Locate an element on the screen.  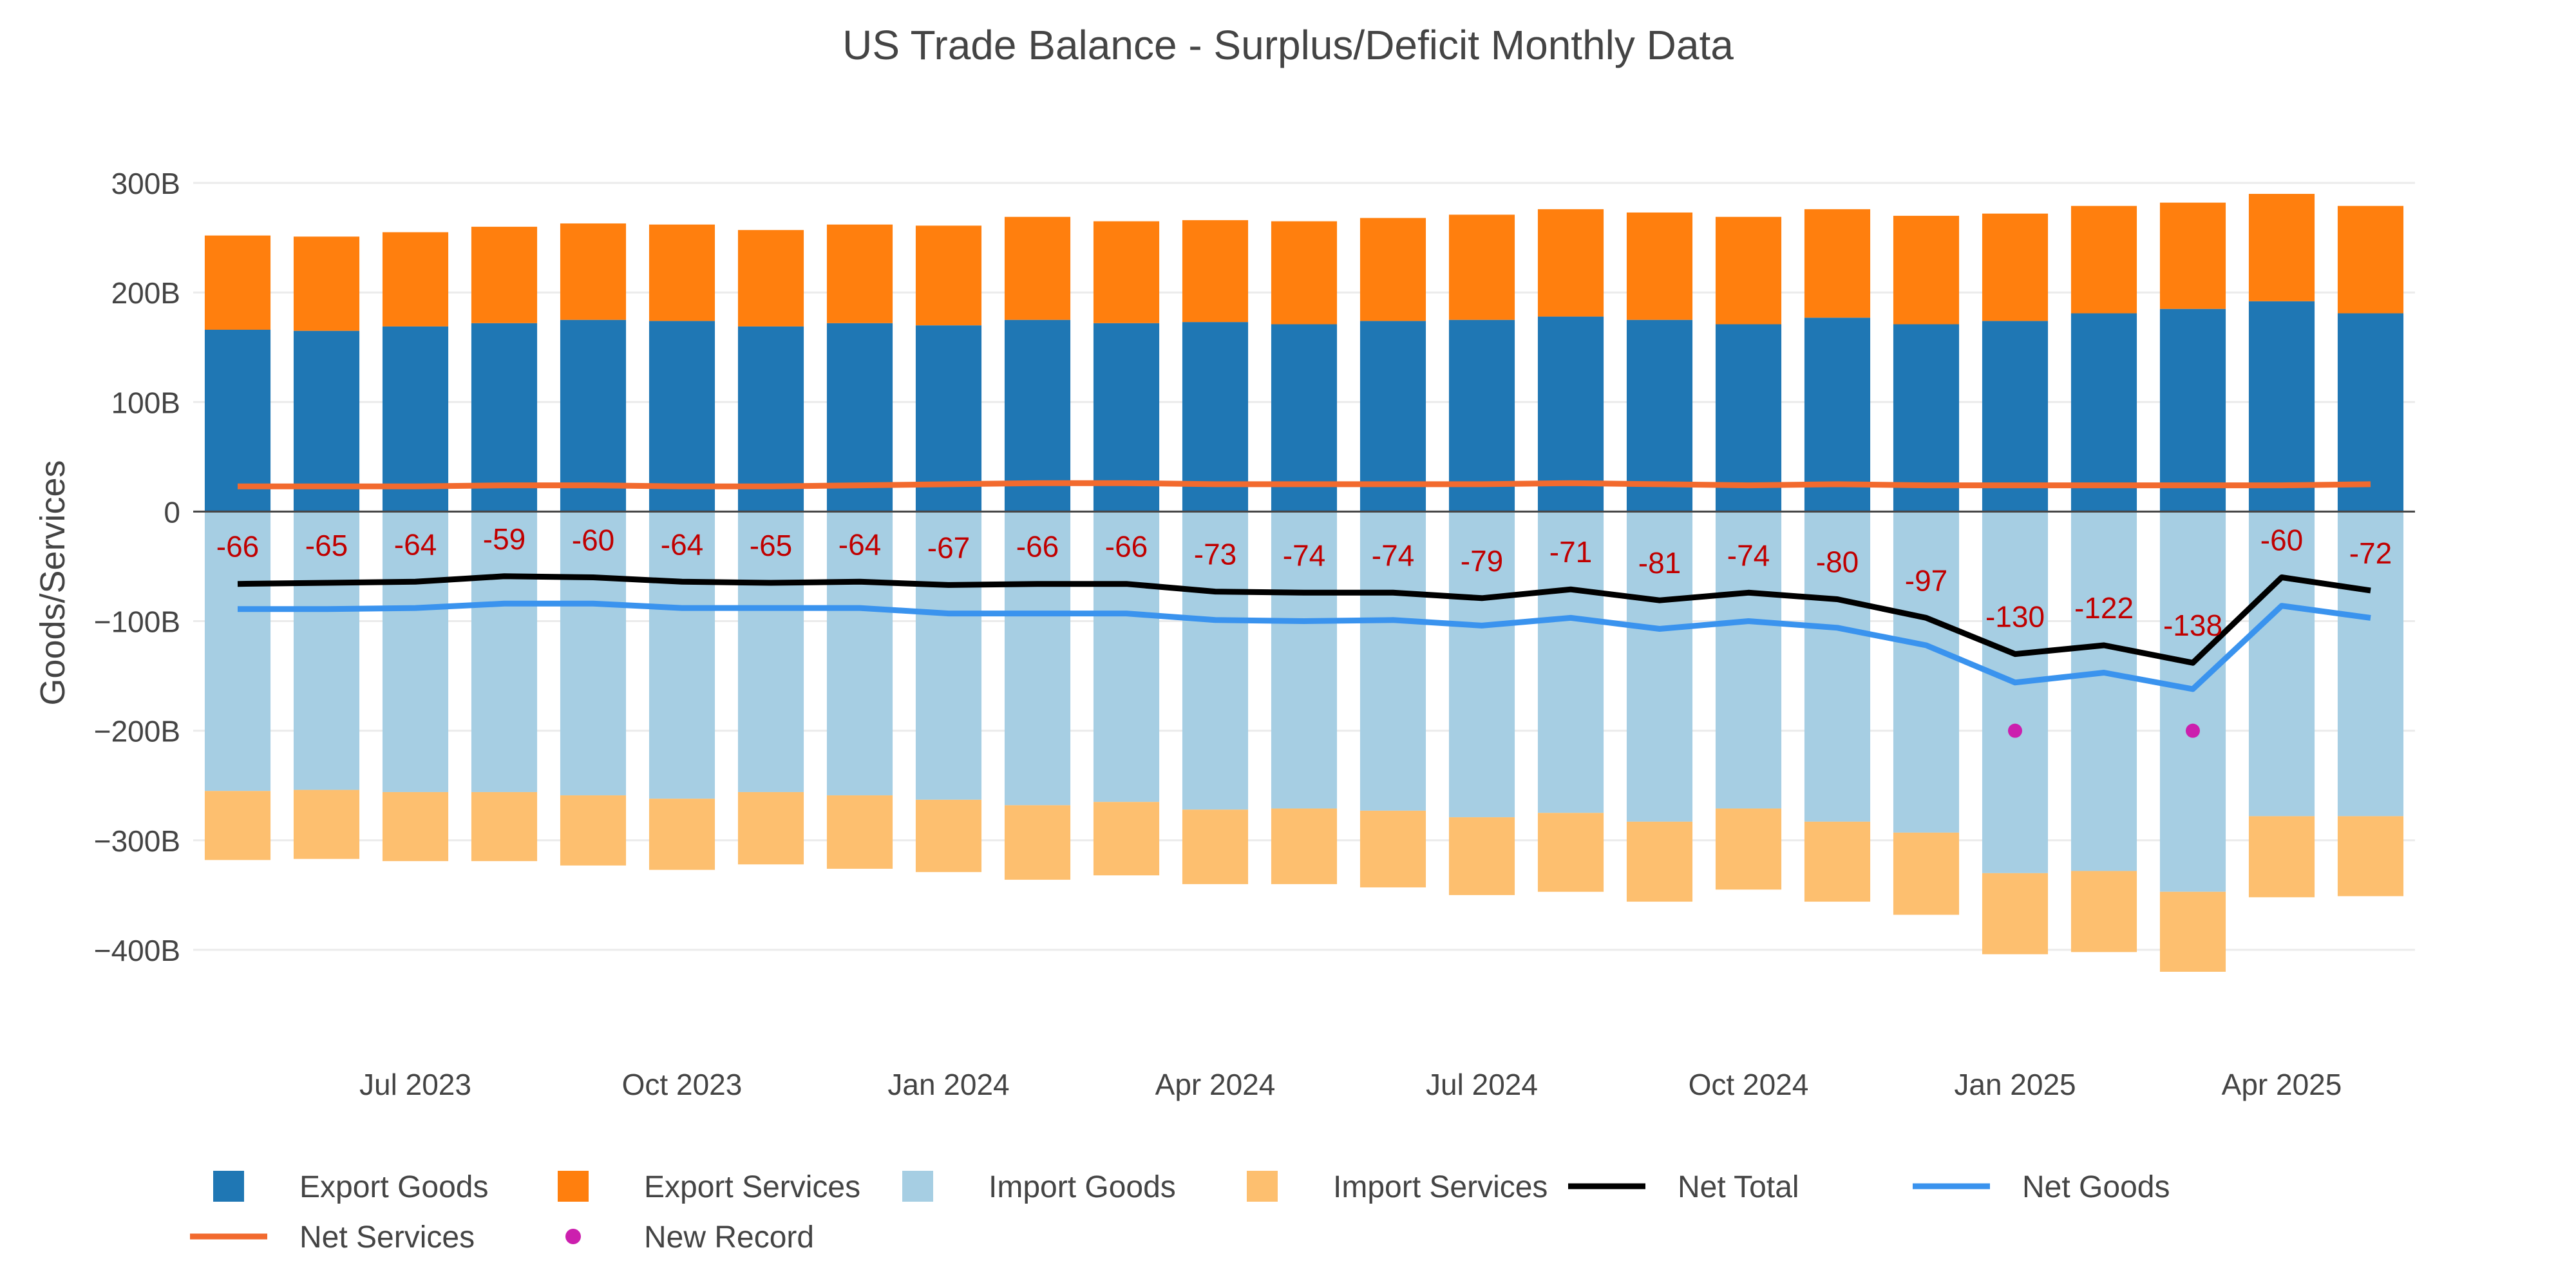
legend-item-import-goods: Import Goods is located at coordinates (1039, 1187).